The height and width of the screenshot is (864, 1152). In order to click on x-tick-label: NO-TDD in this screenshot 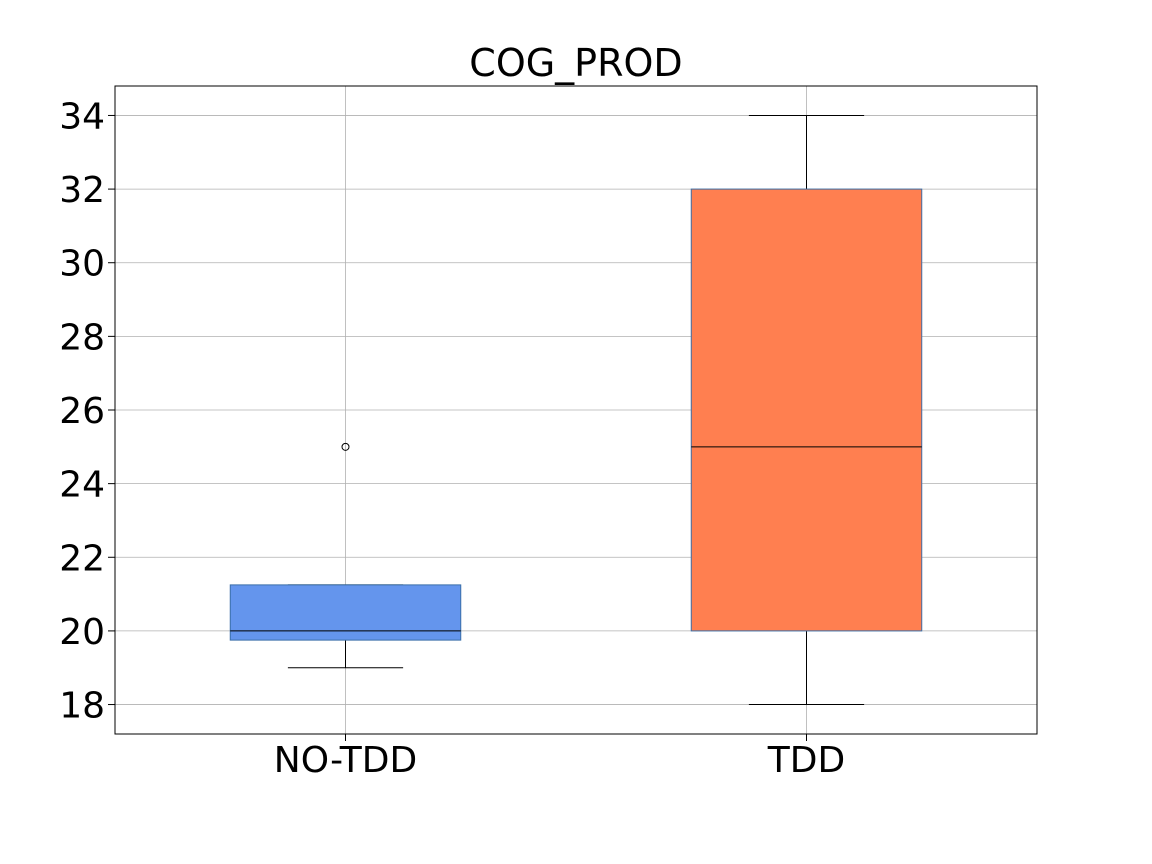, I will do `click(345, 760)`.